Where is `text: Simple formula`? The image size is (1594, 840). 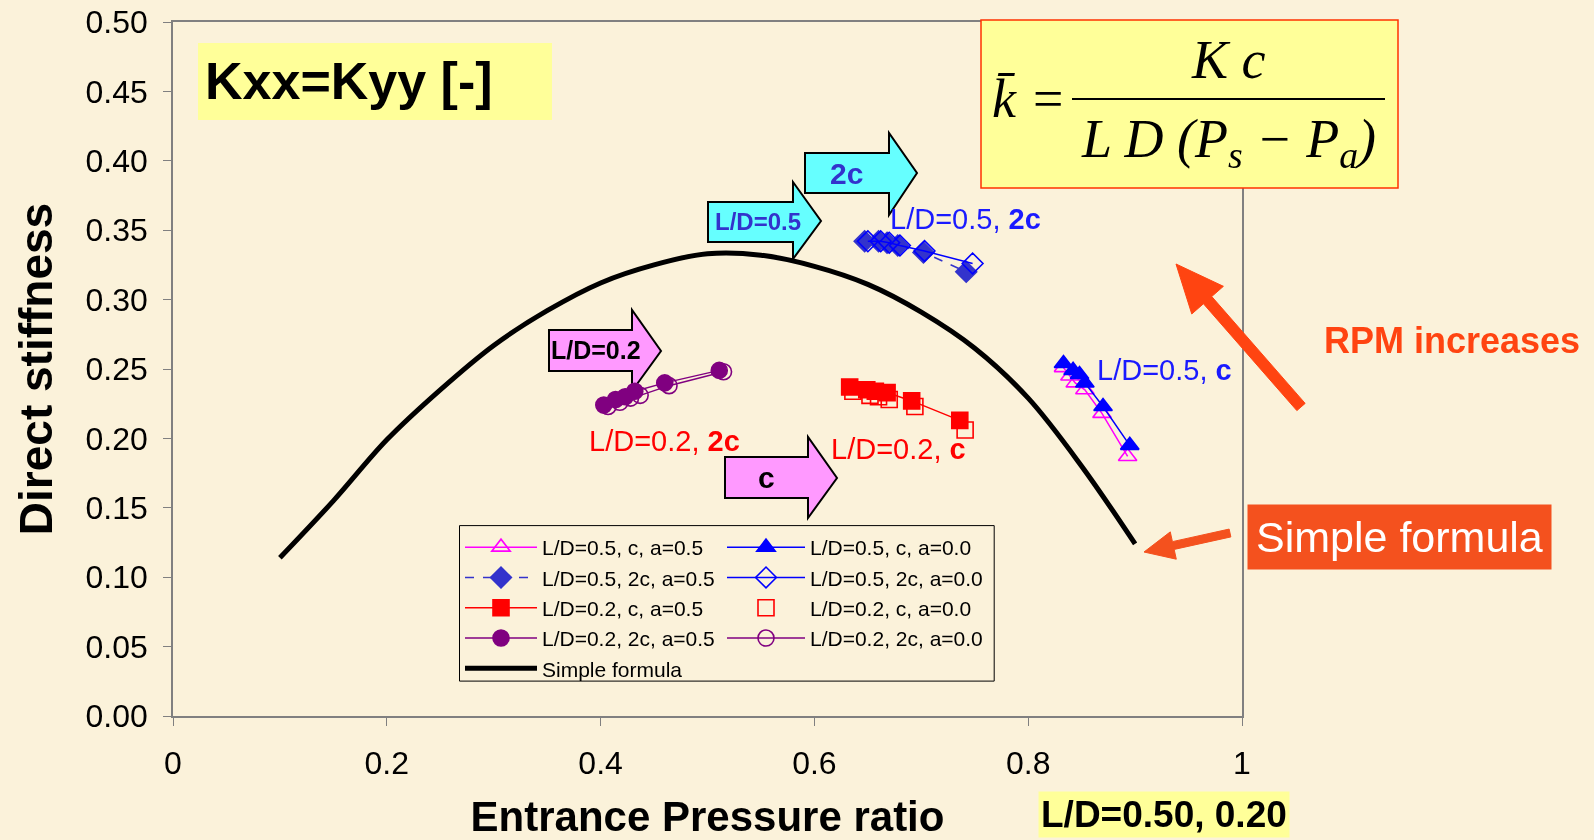
text: Simple formula is located at coordinates (1399, 537).